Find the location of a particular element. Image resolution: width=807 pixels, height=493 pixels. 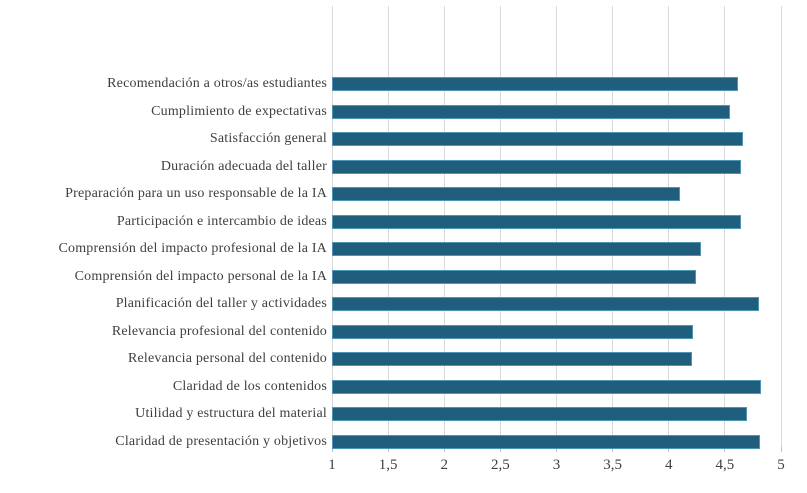

x-tick-label-1: 1 is located at coordinates (332, 465).